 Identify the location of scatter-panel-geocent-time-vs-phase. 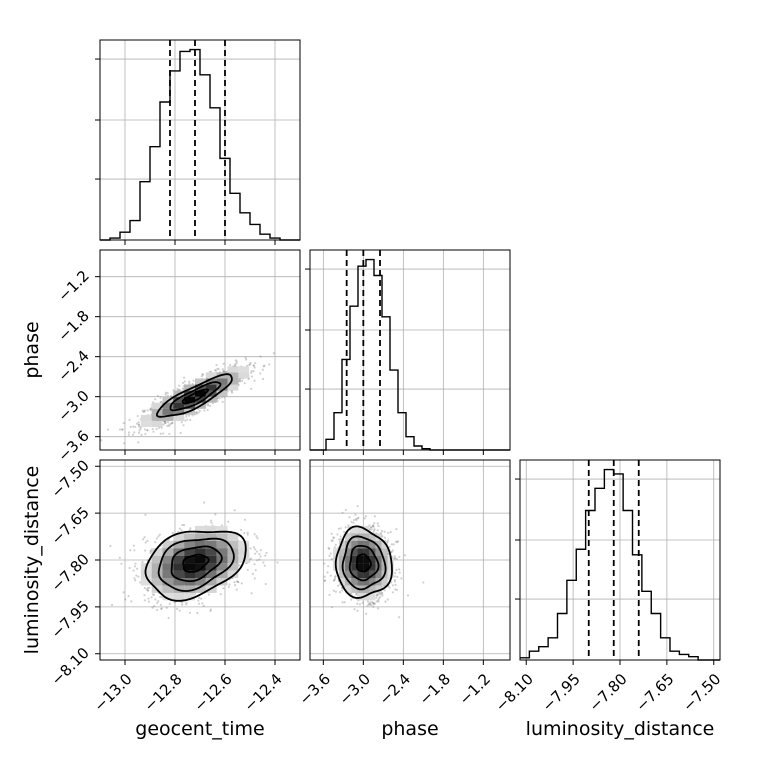
(198, 352).